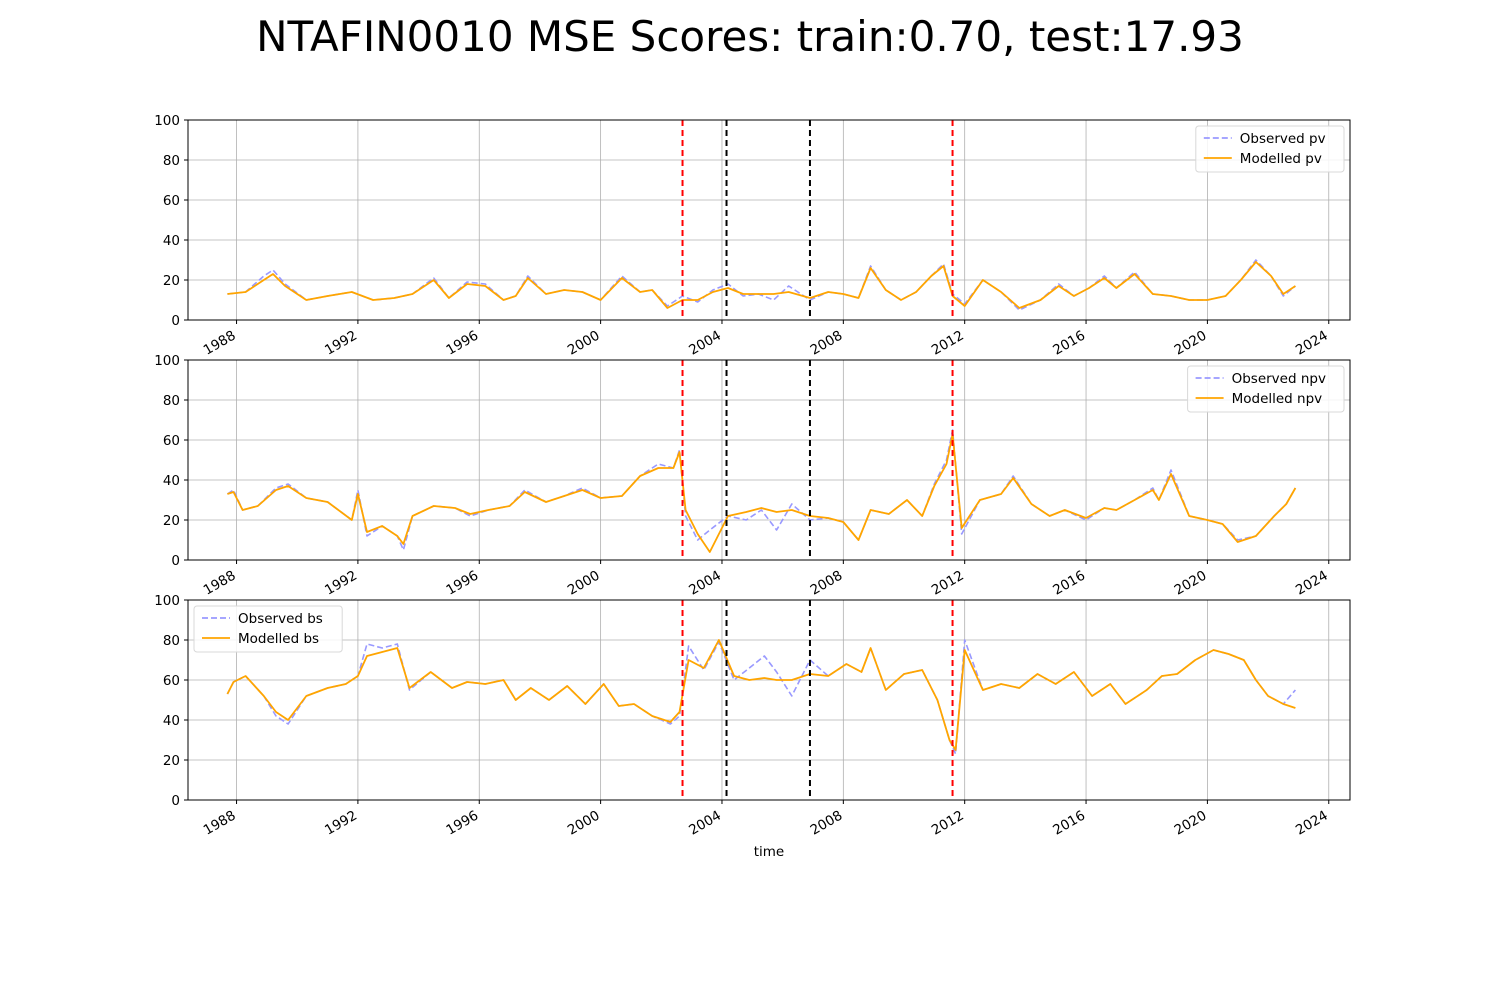  What do you see at coordinates (1279, 379) in the screenshot?
I see `legend-label: Observed npv` at bounding box center [1279, 379].